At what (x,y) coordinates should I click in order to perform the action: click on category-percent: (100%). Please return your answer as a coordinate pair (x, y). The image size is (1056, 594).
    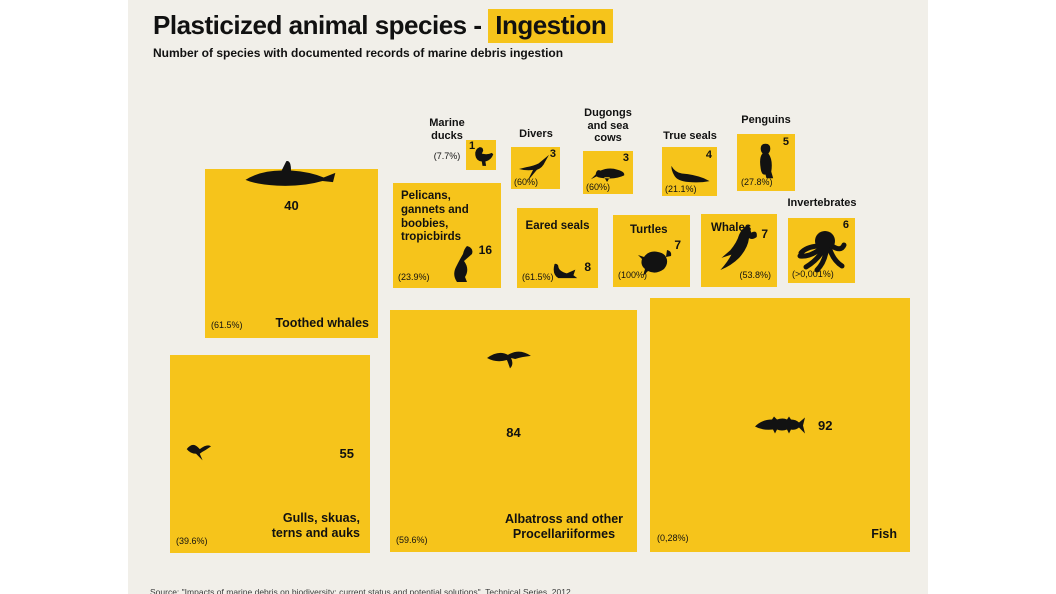
    Looking at the image, I should click on (633, 275).